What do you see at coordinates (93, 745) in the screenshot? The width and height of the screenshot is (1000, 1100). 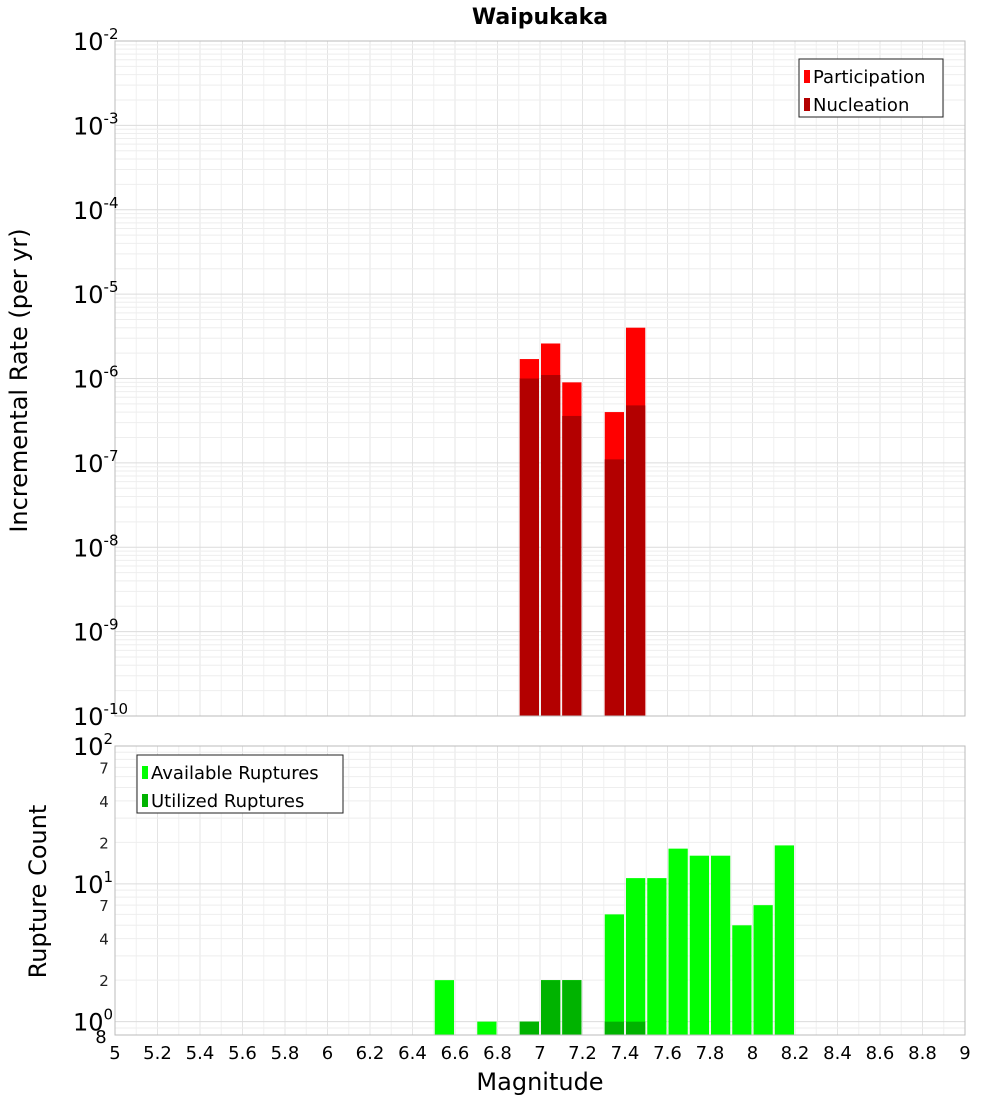 I see `count-y-tick-label: 10²` at bounding box center [93, 745].